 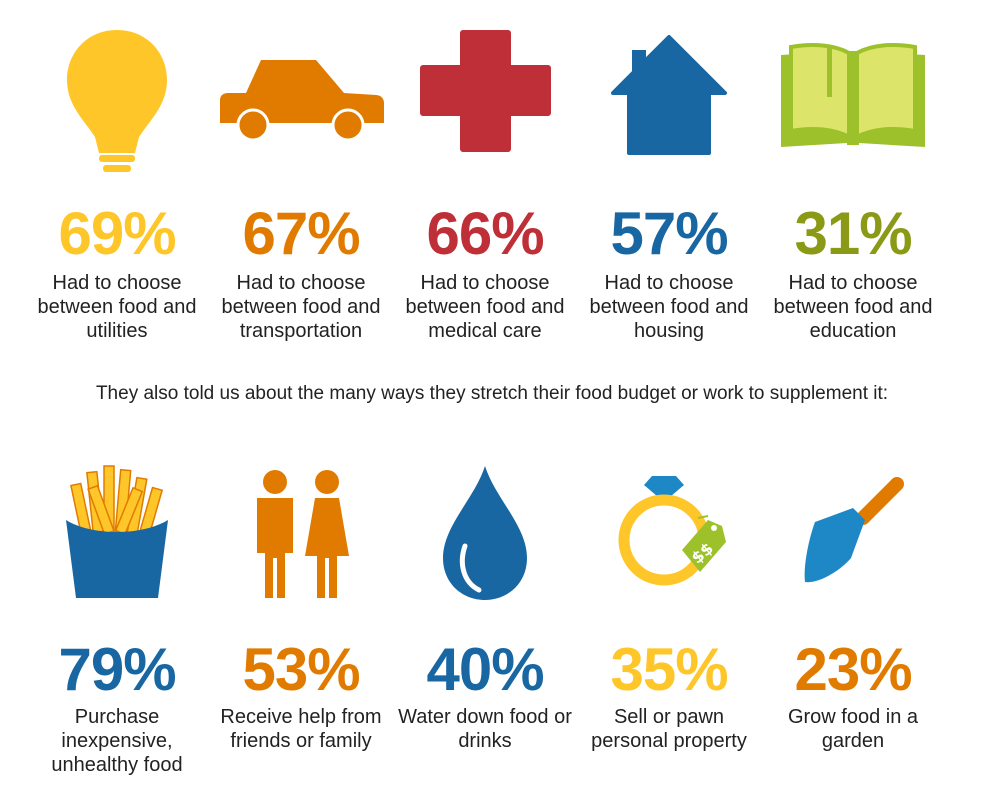 I want to click on fries-icon, so click(x=117, y=533).